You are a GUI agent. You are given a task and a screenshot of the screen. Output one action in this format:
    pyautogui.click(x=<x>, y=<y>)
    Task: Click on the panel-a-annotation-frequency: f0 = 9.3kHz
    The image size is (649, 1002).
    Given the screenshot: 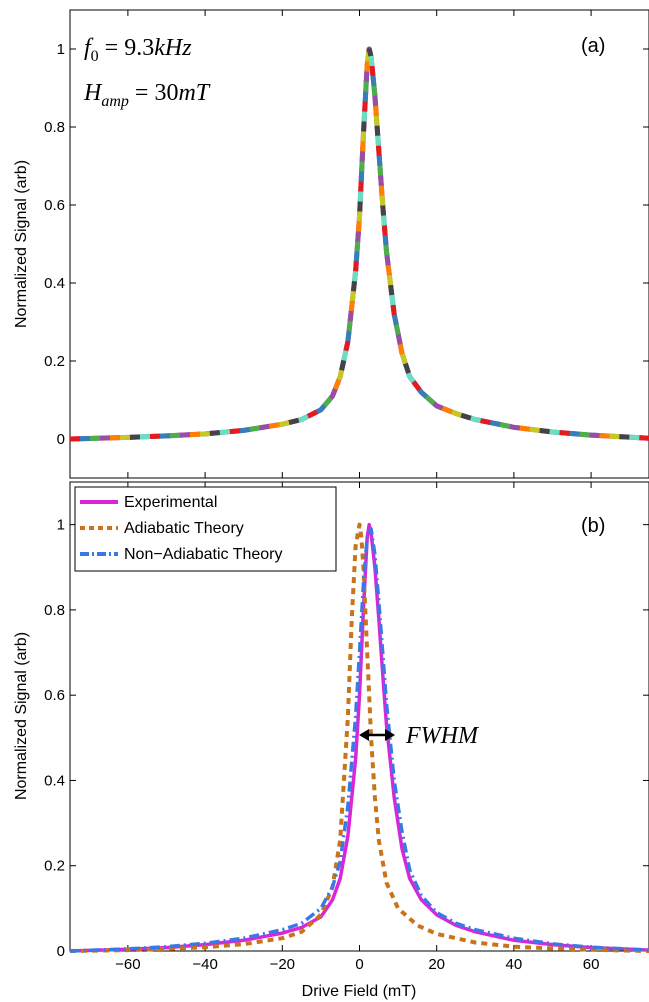 What is the action you would take?
    pyautogui.click(x=138, y=50)
    